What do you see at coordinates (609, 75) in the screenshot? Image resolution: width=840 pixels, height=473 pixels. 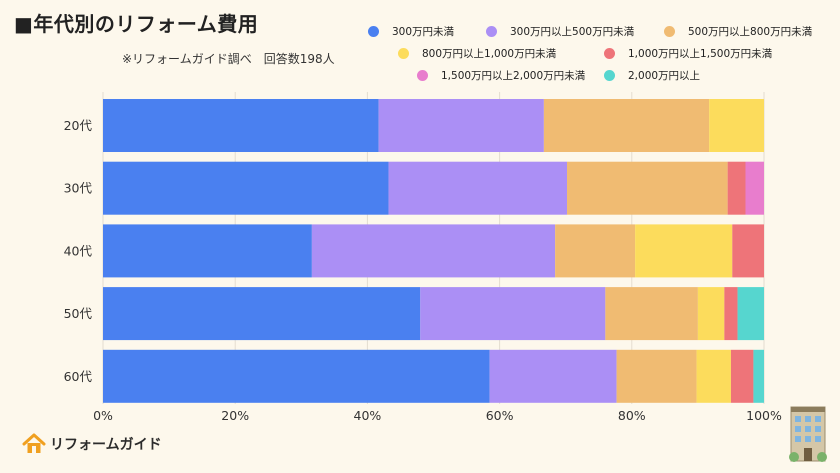 I see `legend-swatch-over-2000` at bounding box center [609, 75].